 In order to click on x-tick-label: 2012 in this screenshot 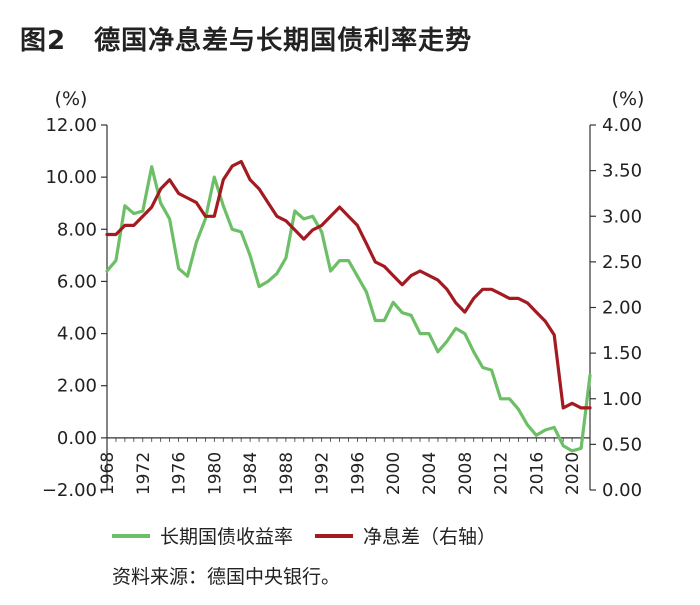, I will do `click(502, 473)`.